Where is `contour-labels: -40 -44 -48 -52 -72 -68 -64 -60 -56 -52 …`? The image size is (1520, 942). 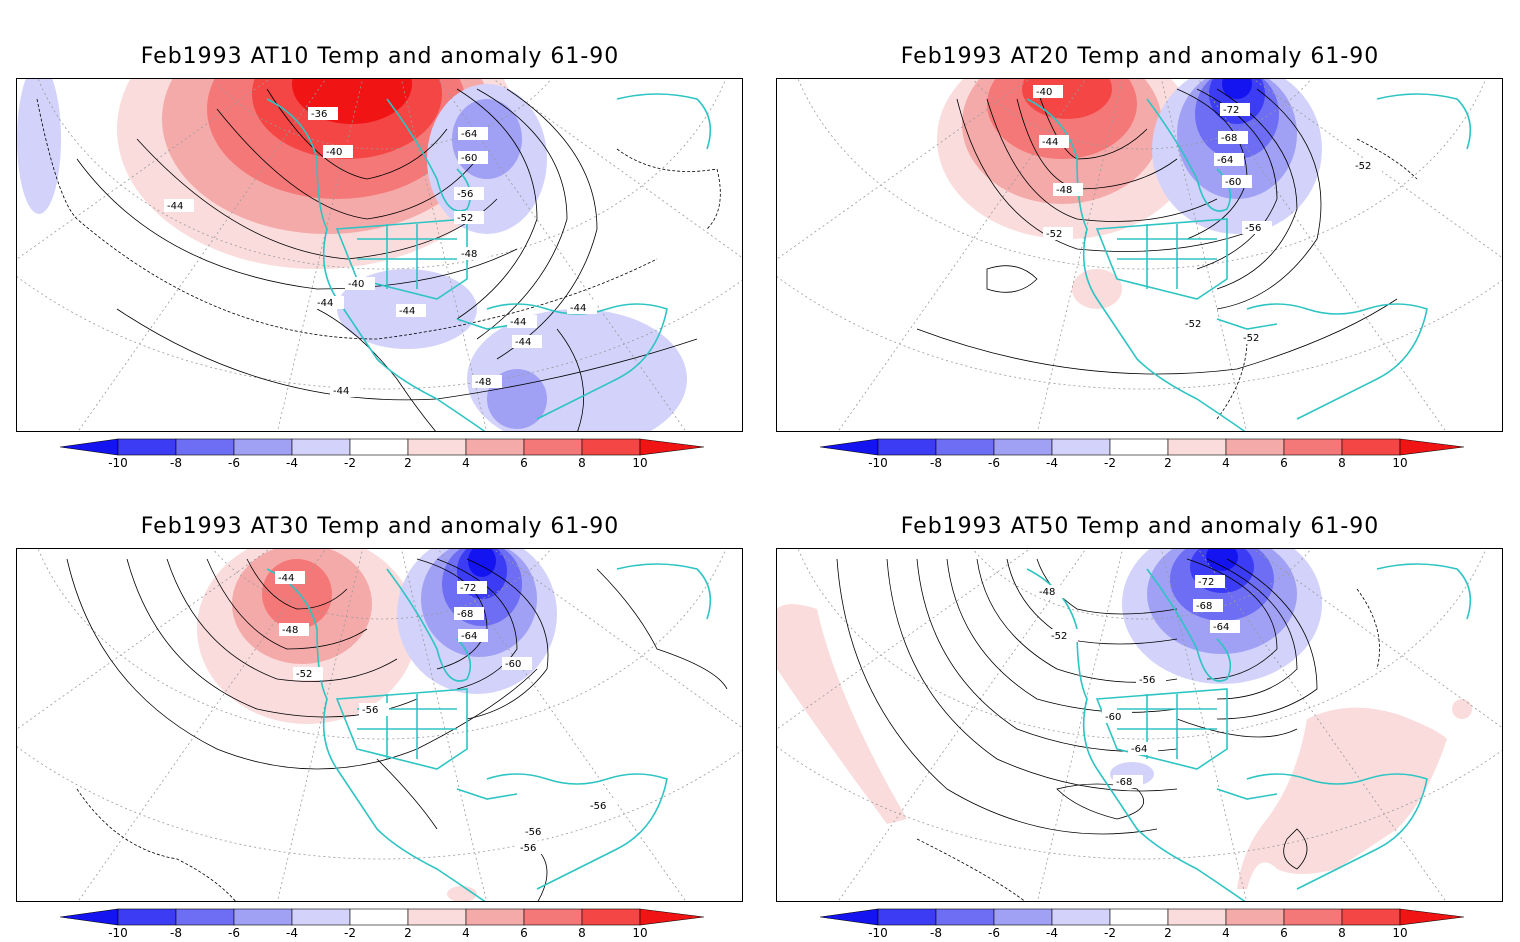
contour-labels: -40 -44 -48 -52 -72 -68 -64 -60 -56 -52 … is located at coordinates (1207, 214).